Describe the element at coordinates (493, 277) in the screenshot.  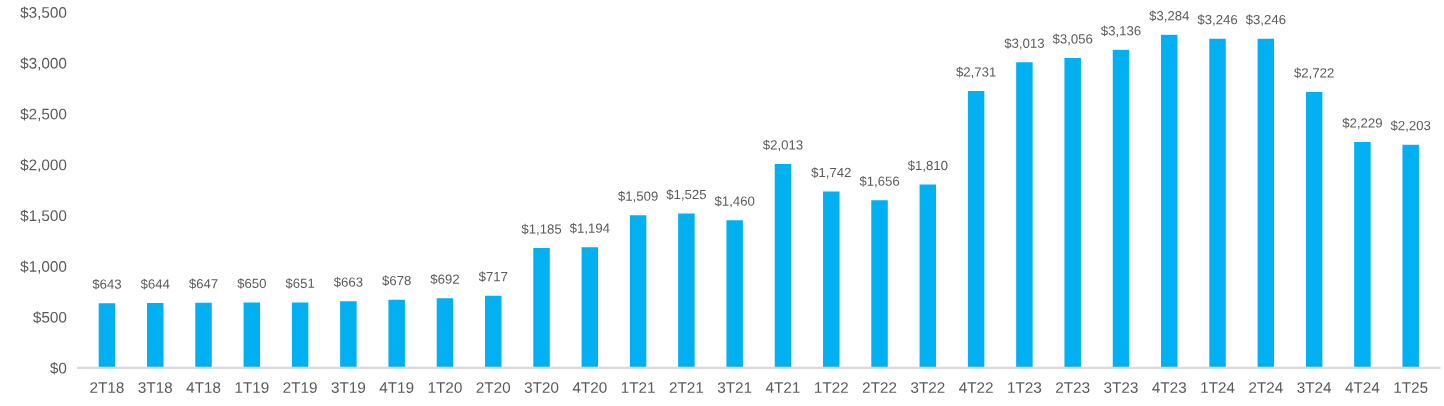
I see `data-label: $717` at that location.